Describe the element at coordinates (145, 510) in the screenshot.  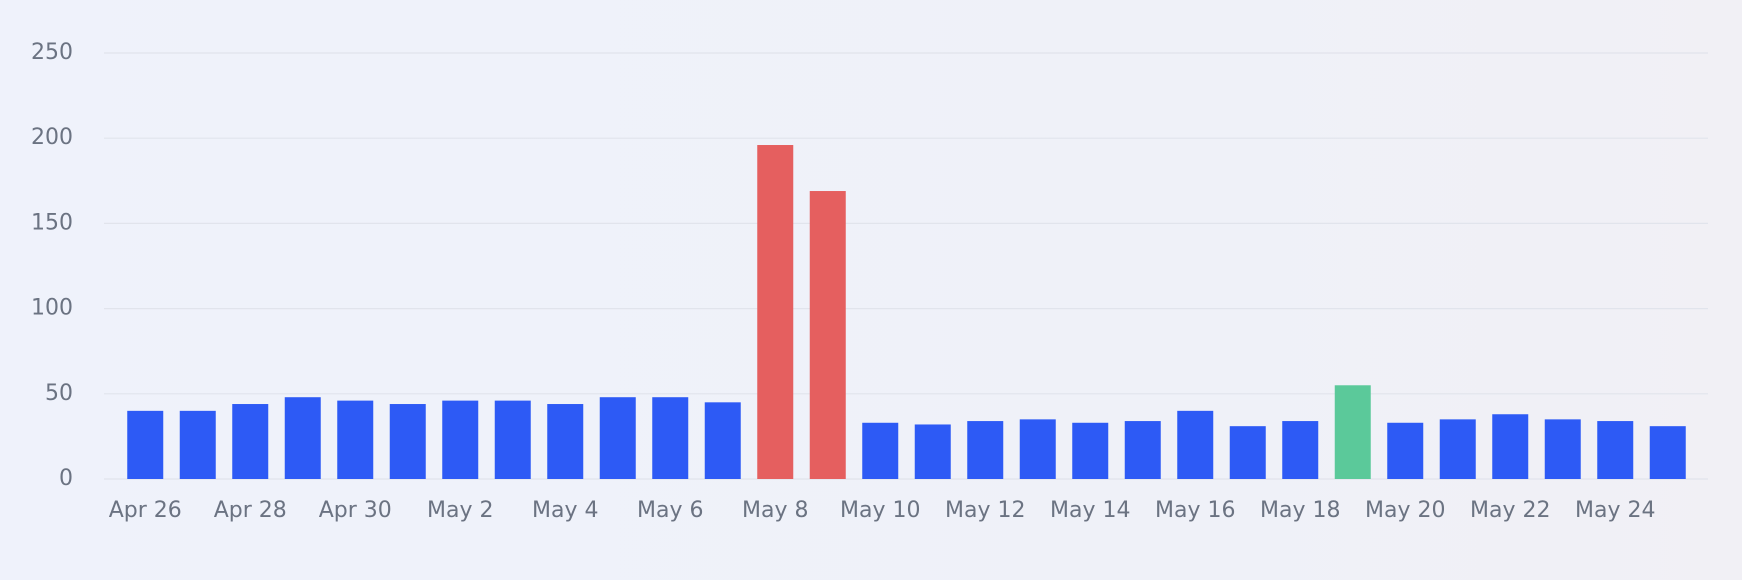
I see `x-tick-label: Apr 26` at that location.